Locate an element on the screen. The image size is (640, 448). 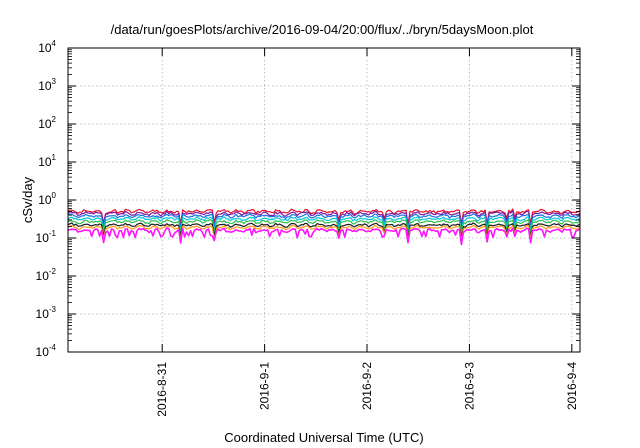
y-tick-label: 10⁻¹ is located at coordinates (46, 237).